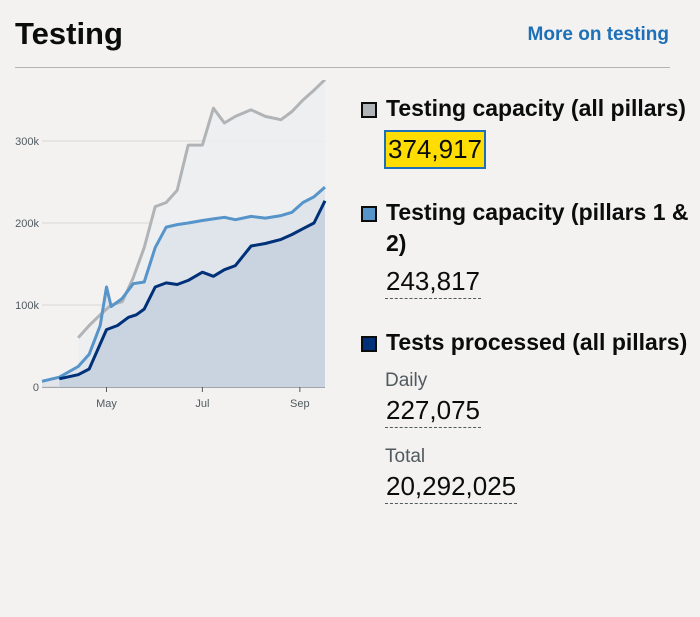  What do you see at coordinates (202, 404) in the screenshot?
I see `x-tick-label: Jul` at bounding box center [202, 404].